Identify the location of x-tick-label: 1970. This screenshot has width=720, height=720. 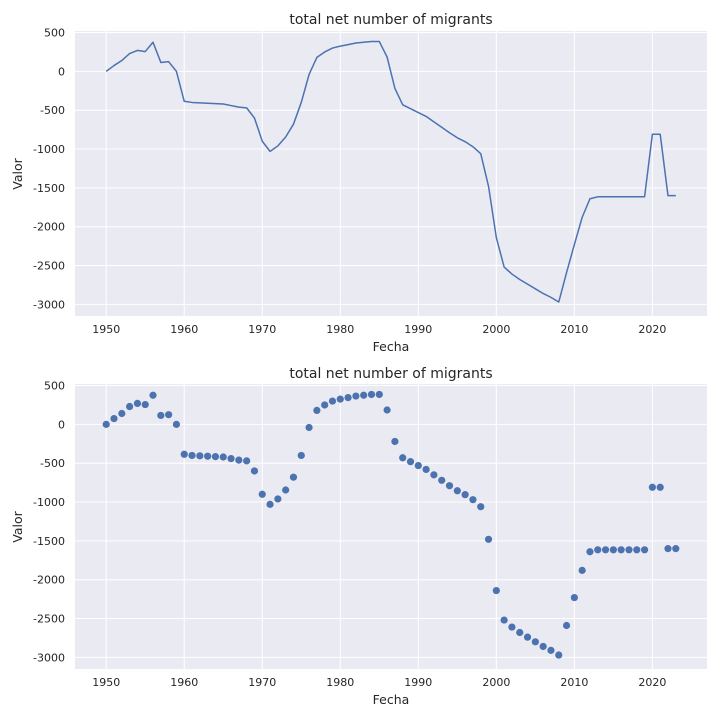
(262, 329).